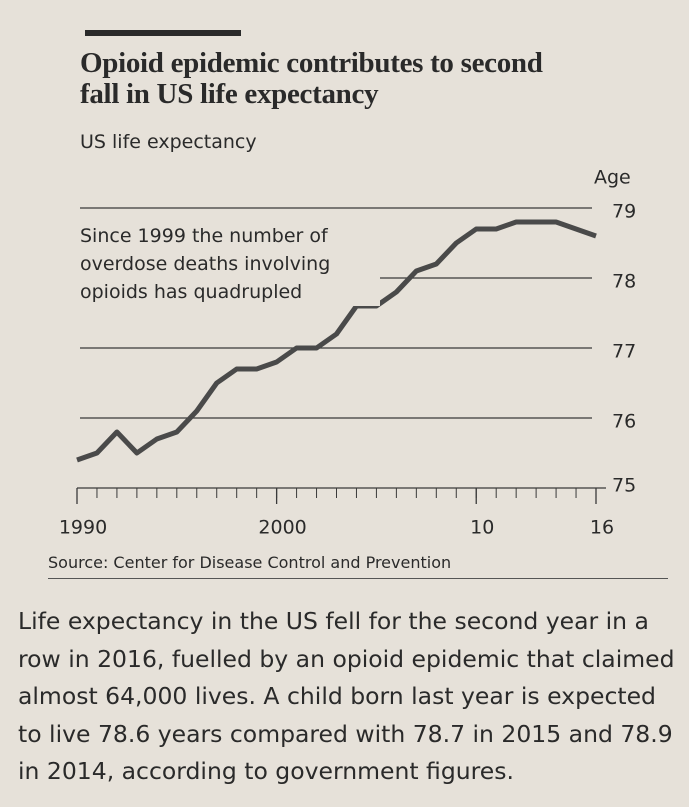 Image resolution: width=689 pixels, height=807 pixels. Describe the element at coordinates (83, 528) in the screenshot. I see `x-tick-label: 1990` at that location.